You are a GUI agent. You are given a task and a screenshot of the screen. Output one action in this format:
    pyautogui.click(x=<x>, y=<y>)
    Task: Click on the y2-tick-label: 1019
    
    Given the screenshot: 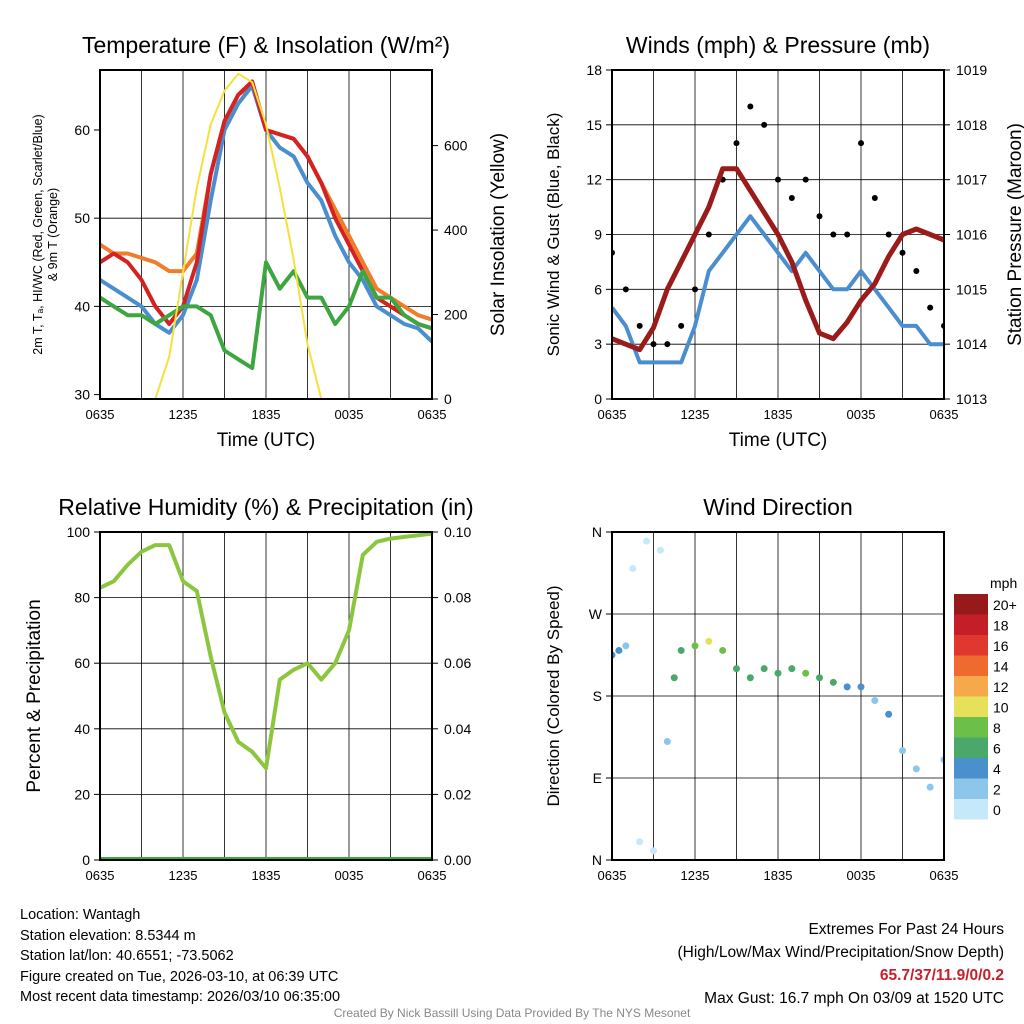 What is the action you would take?
    pyautogui.click(x=971, y=70)
    